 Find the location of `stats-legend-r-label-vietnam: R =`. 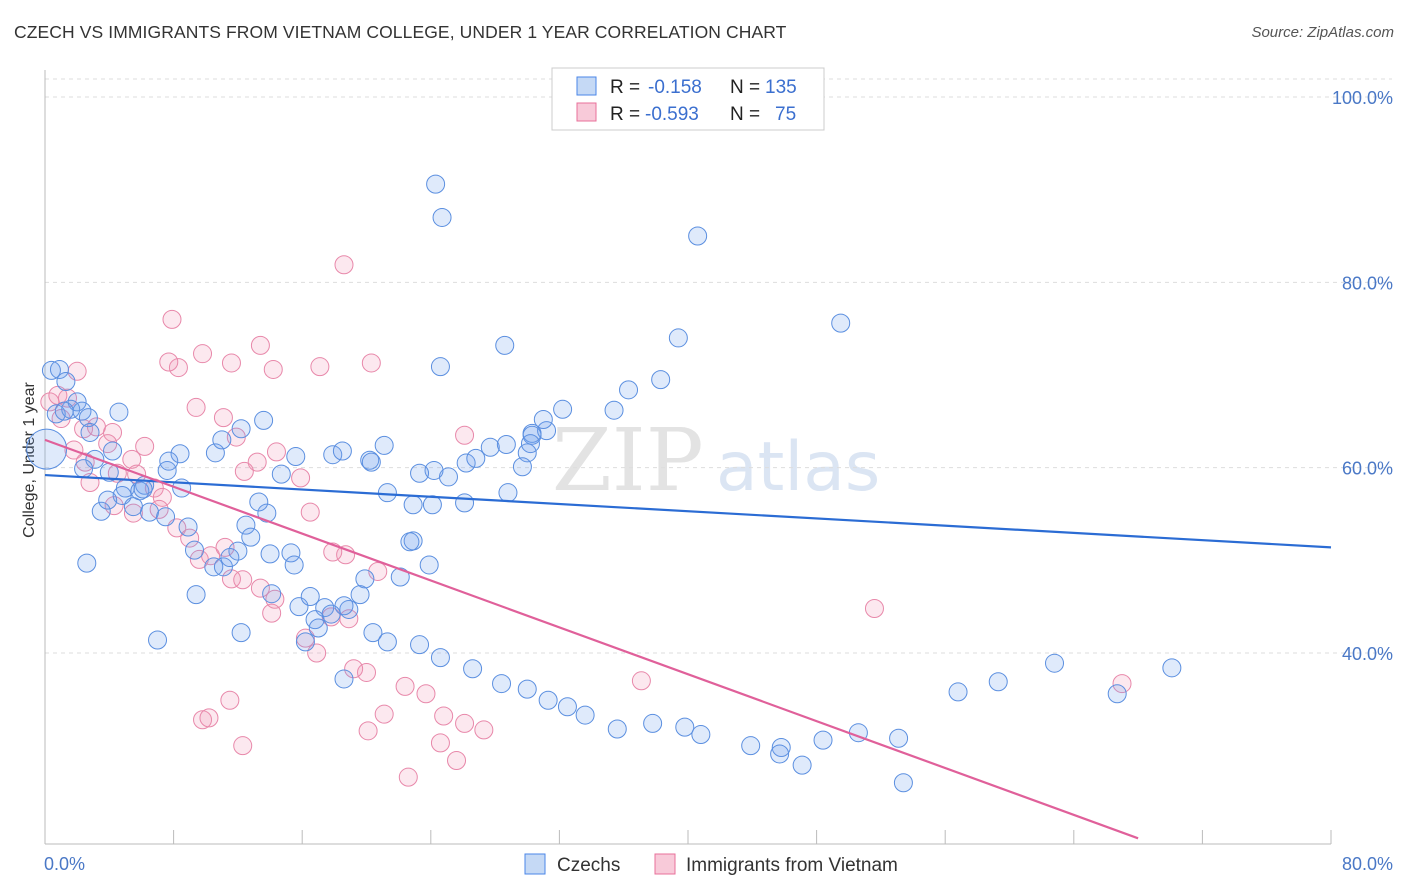

stats-legend-r-label-vietnam: R = is located at coordinates (625, 114).